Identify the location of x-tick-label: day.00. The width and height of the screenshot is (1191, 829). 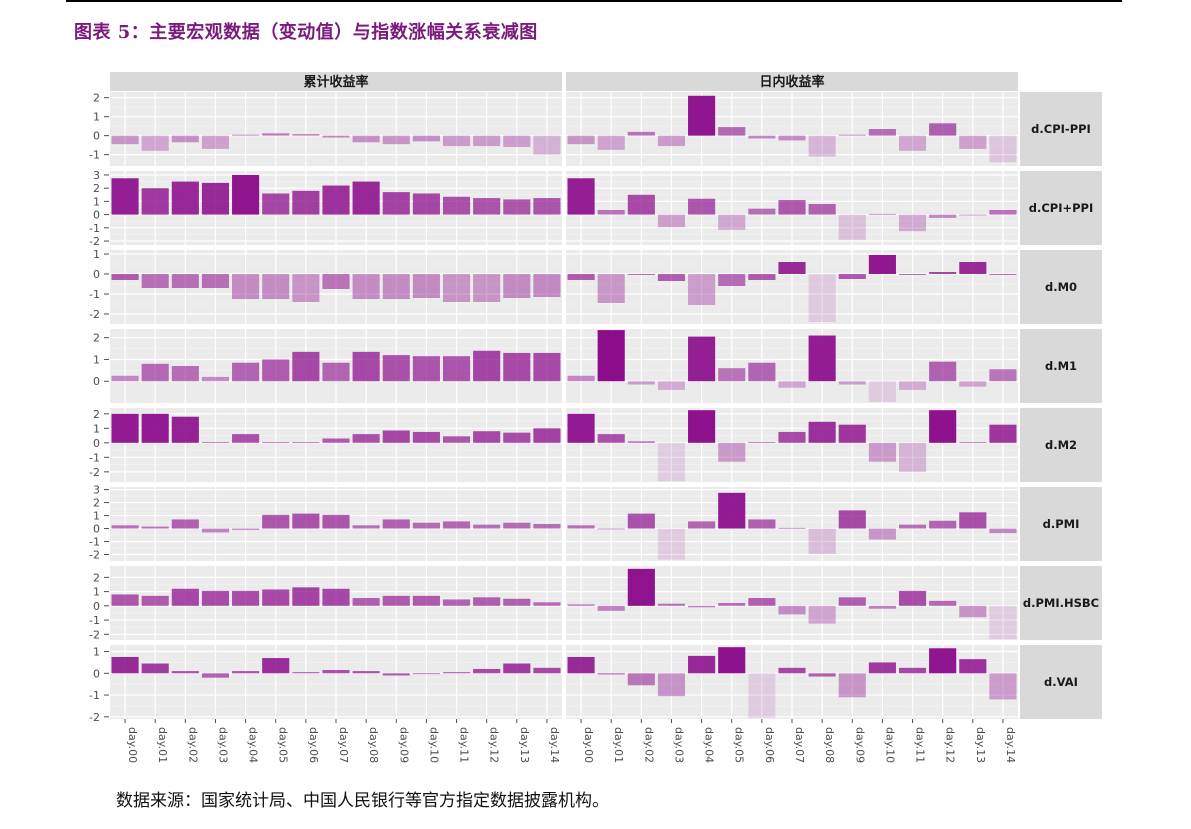
(132, 745).